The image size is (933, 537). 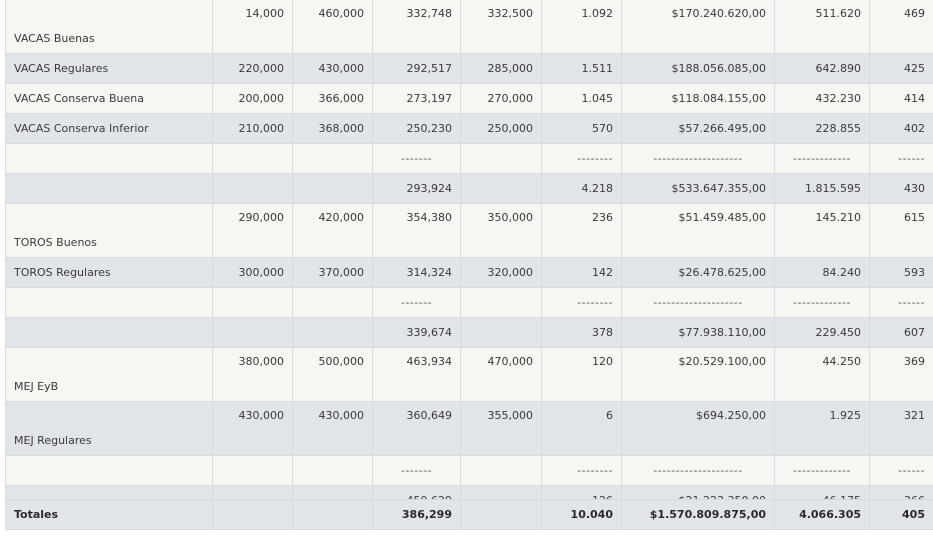 I want to click on totals-cell: 405, so click(x=901, y=514).